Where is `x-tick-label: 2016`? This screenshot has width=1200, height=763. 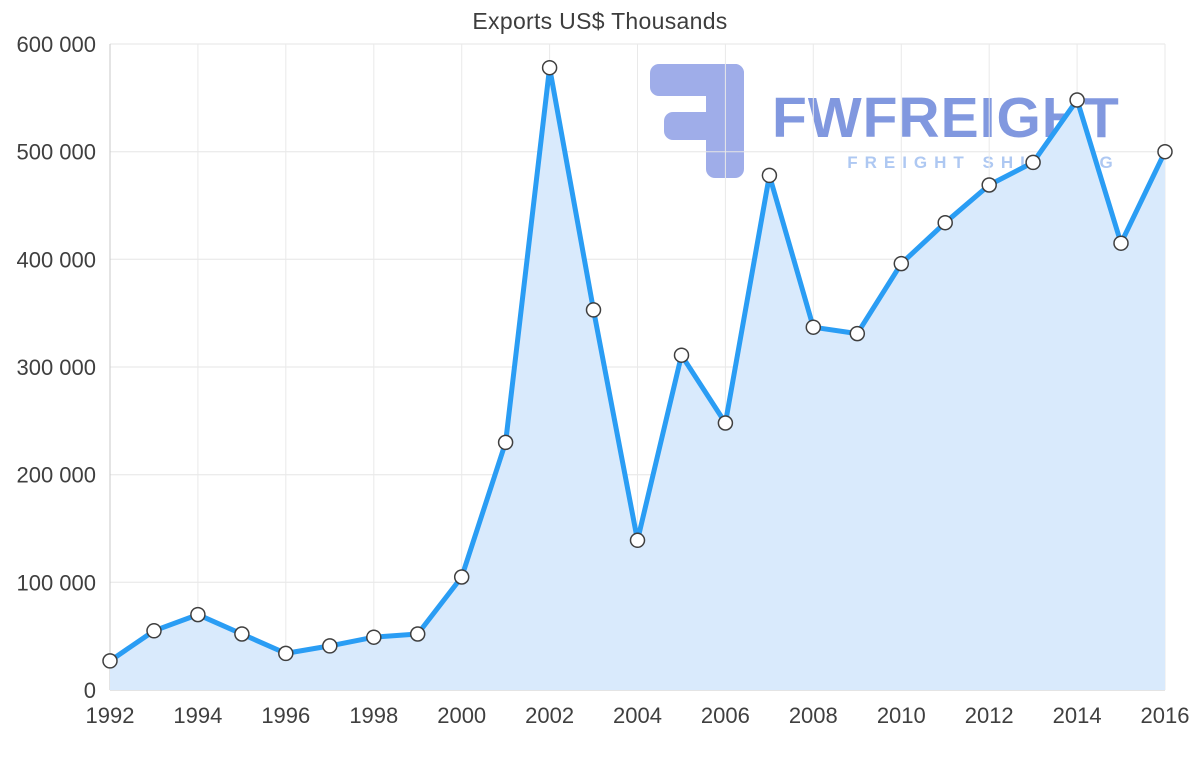 x-tick-label: 2016 is located at coordinates (1165, 715).